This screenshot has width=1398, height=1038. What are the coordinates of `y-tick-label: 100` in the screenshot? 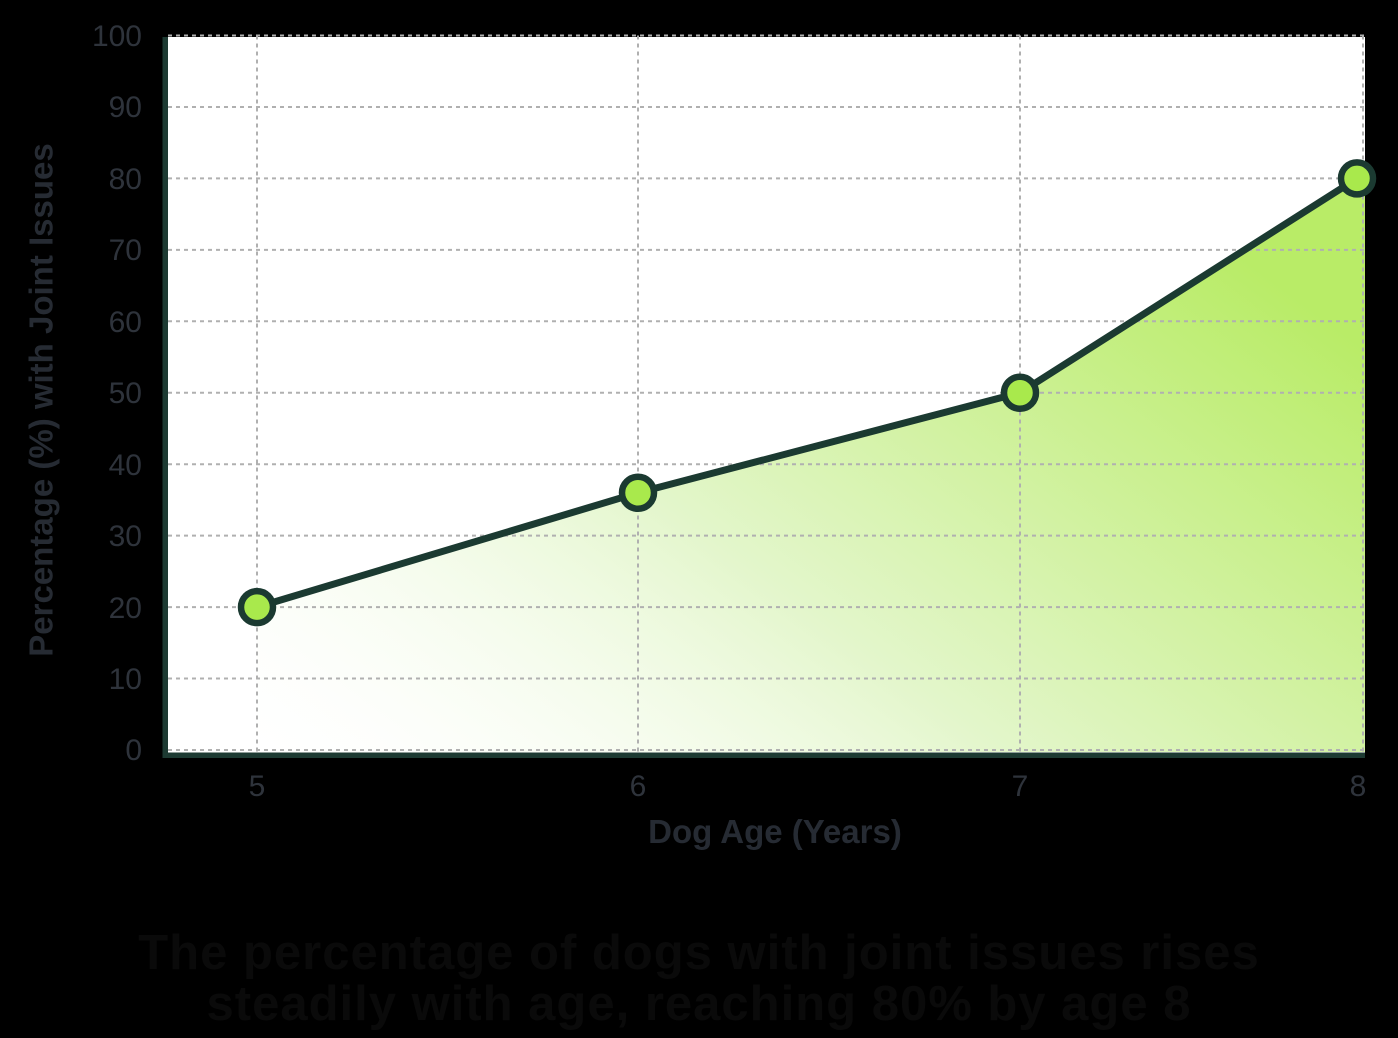 It's located at (117, 36).